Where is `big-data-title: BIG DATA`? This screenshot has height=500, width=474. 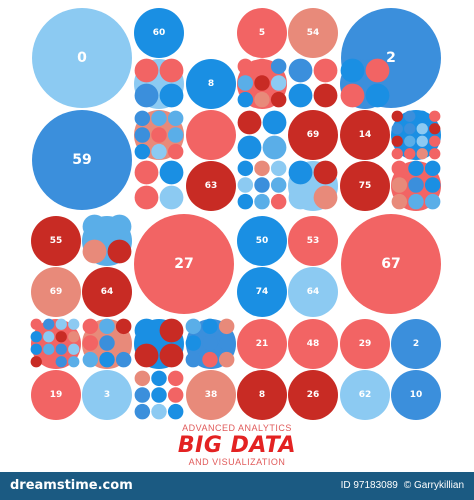 big-data-title: BIG DATA is located at coordinates (237, 445).